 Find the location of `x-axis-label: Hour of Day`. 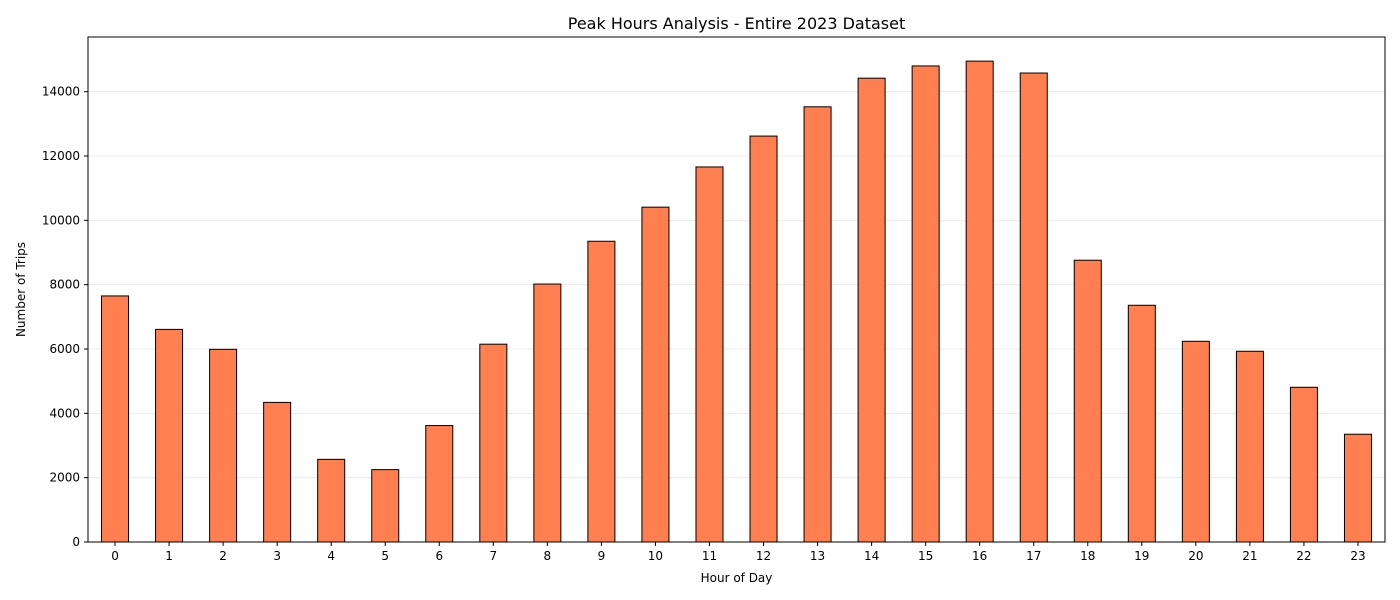

x-axis-label: Hour of Day is located at coordinates (737, 578).